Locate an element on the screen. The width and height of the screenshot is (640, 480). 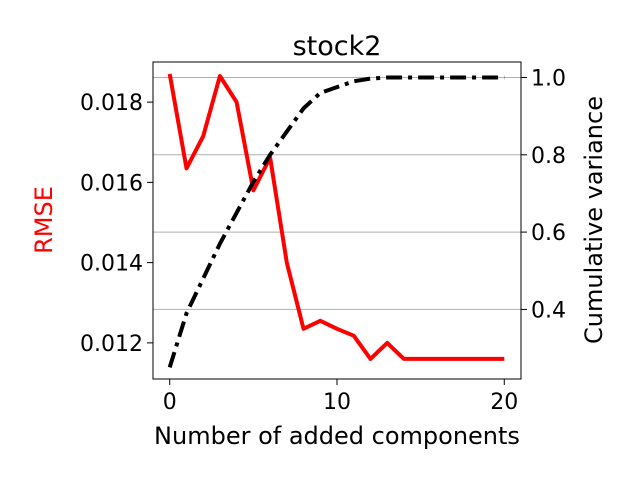
y-right-tick-label: 0.8 is located at coordinates (548, 156).